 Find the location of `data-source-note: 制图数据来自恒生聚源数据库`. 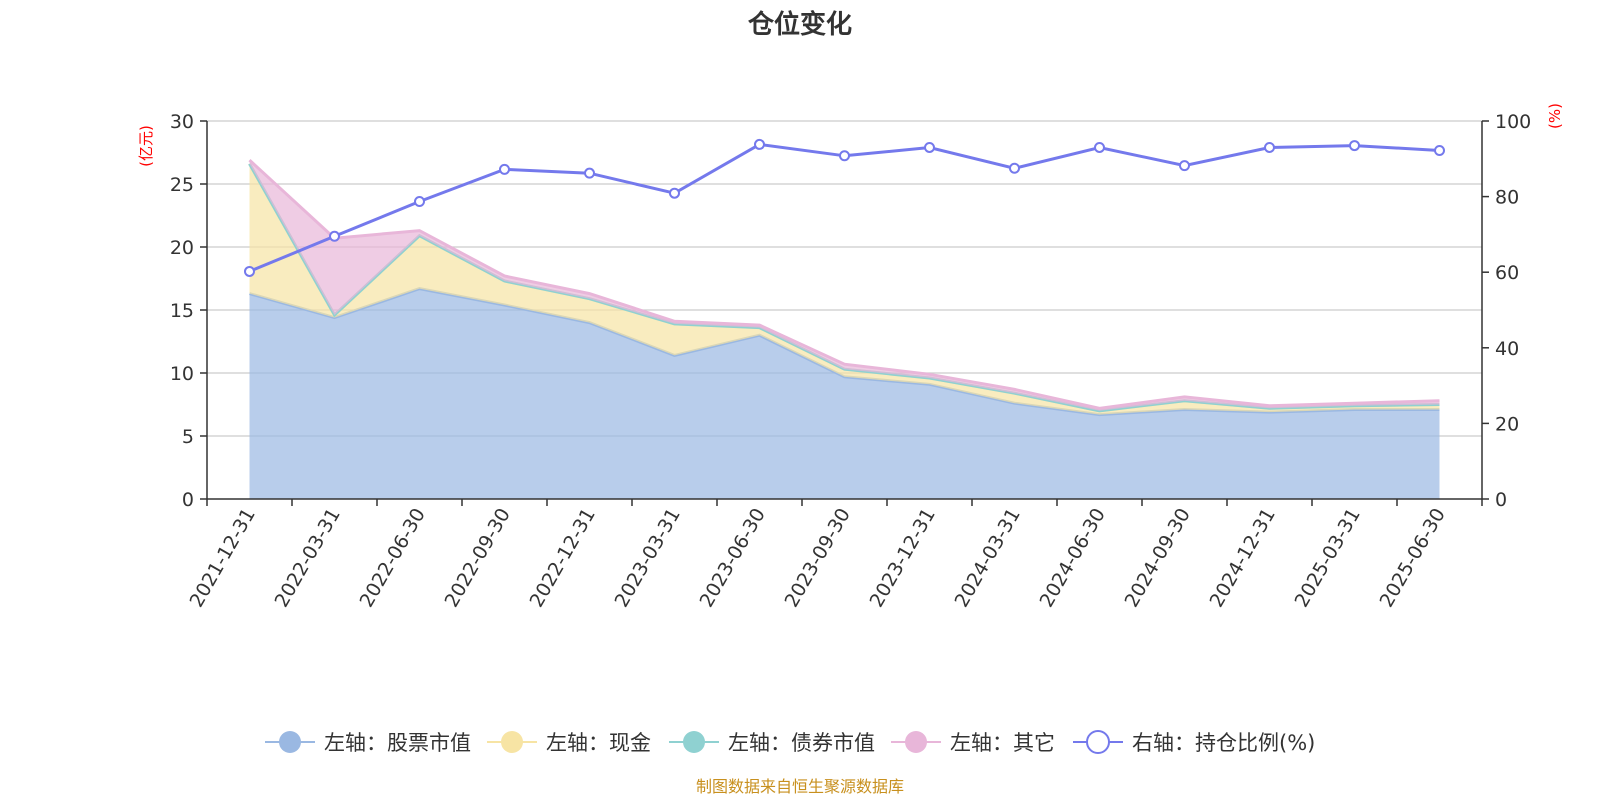

data-source-note: 制图数据来自恒生聚源数据库 is located at coordinates (800, 786).